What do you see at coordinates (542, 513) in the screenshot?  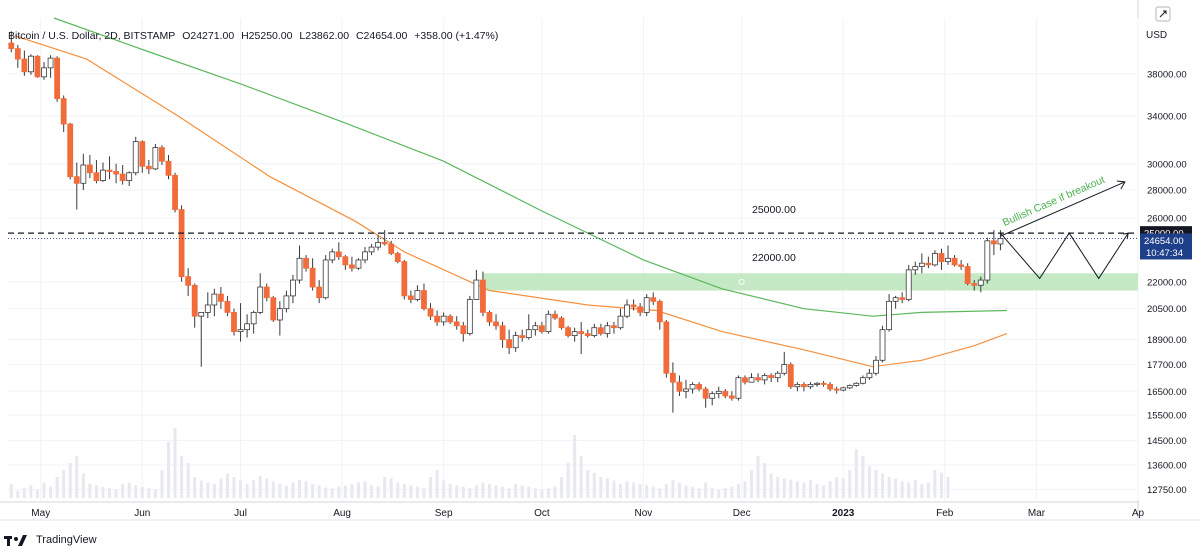 I see `x-tick-label: Oct` at bounding box center [542, 513].